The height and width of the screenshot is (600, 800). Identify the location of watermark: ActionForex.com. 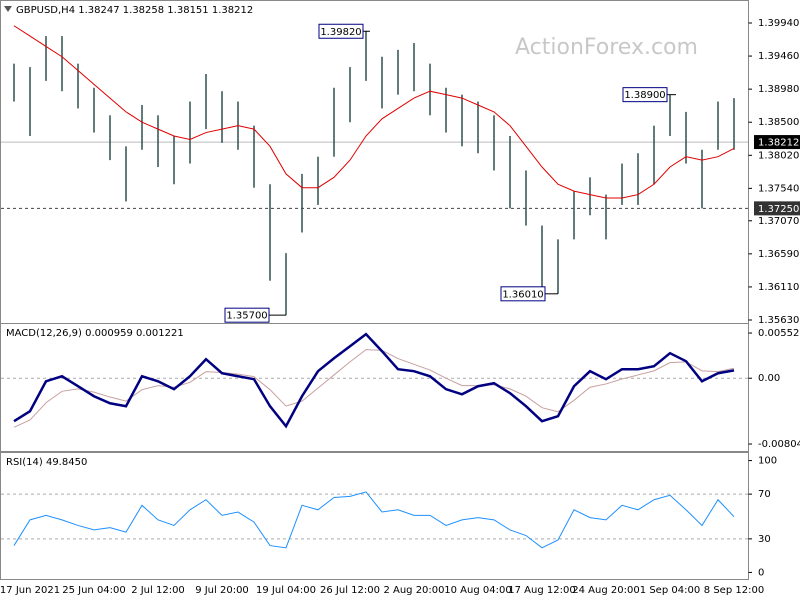
(606, 47).